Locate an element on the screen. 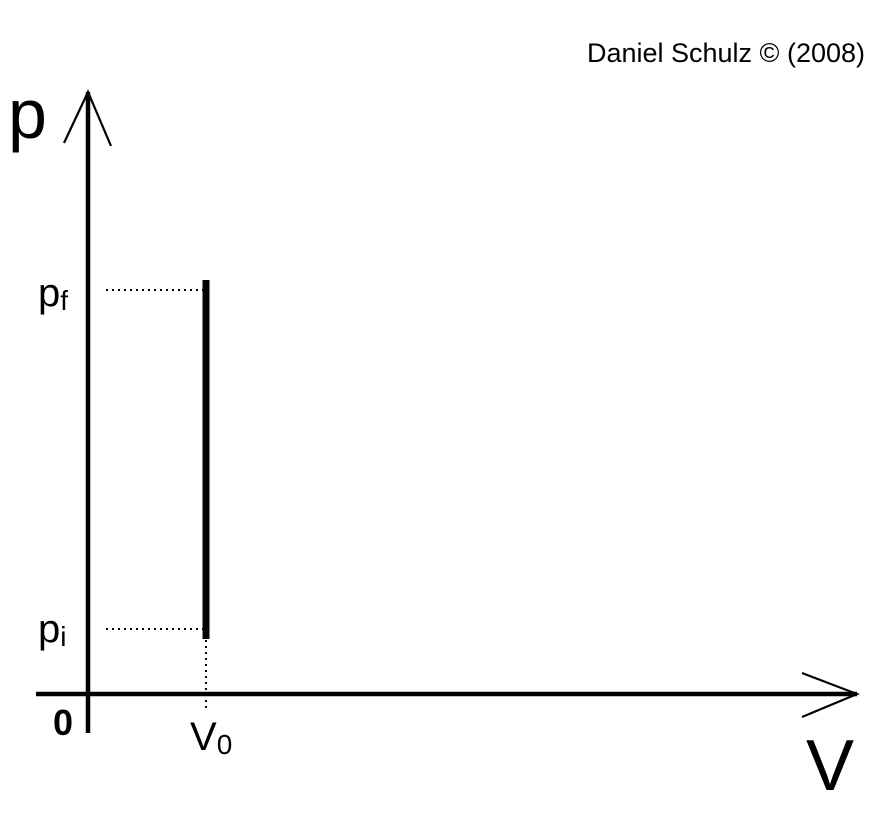 The width and height of the screenshot is (893, 817). p-final-label: pf is located at coordinates (53, 293).